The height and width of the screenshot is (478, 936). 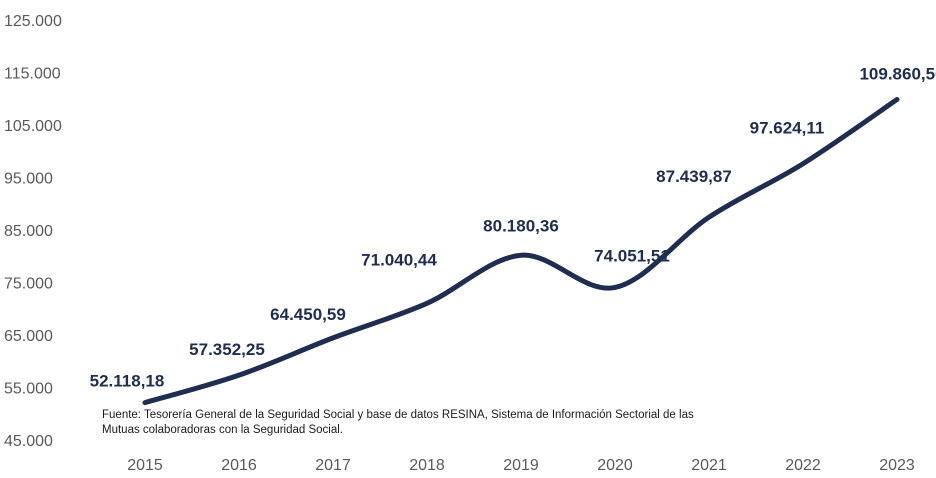 What do you see at coordinates (521, 225) in the screenshot?
I see `data-label: 80.180,36` at bounding box center [521, 225].